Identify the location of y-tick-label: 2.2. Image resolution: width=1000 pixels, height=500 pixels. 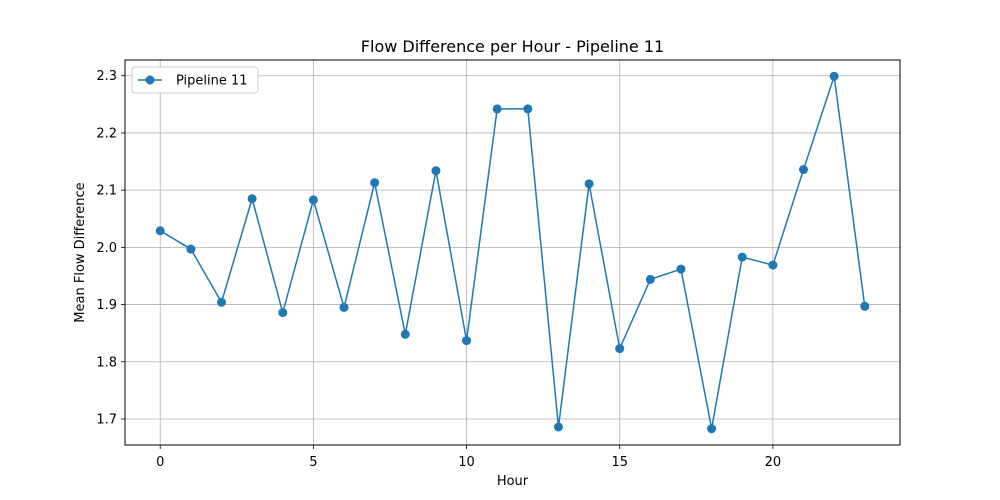
(106, 133).